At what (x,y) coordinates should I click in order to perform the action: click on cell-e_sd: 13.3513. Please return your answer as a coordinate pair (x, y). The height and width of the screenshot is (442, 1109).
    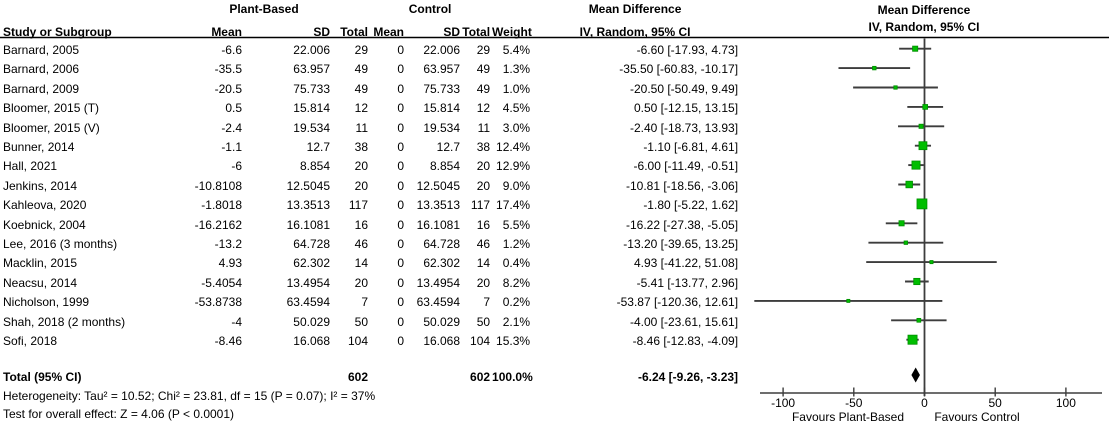
    Looking at the image, I should click on (308, 205).